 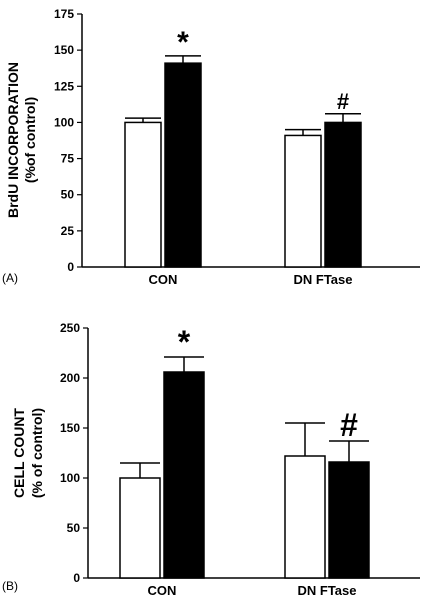 I want to click on y-tick-label: 250, so click(x=70, y=328).